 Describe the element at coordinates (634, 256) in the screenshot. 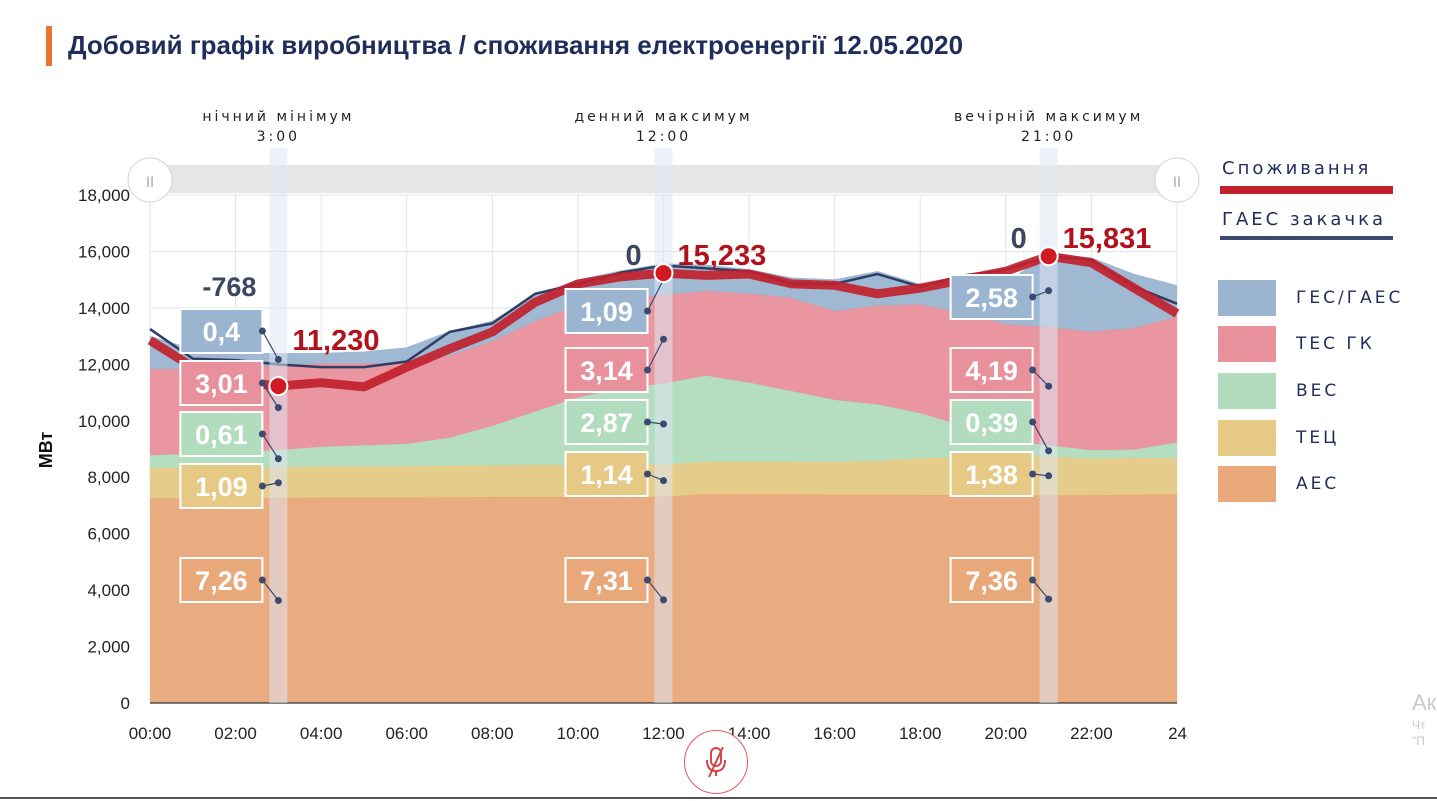

I see `pump-value-label: 0` at that location.